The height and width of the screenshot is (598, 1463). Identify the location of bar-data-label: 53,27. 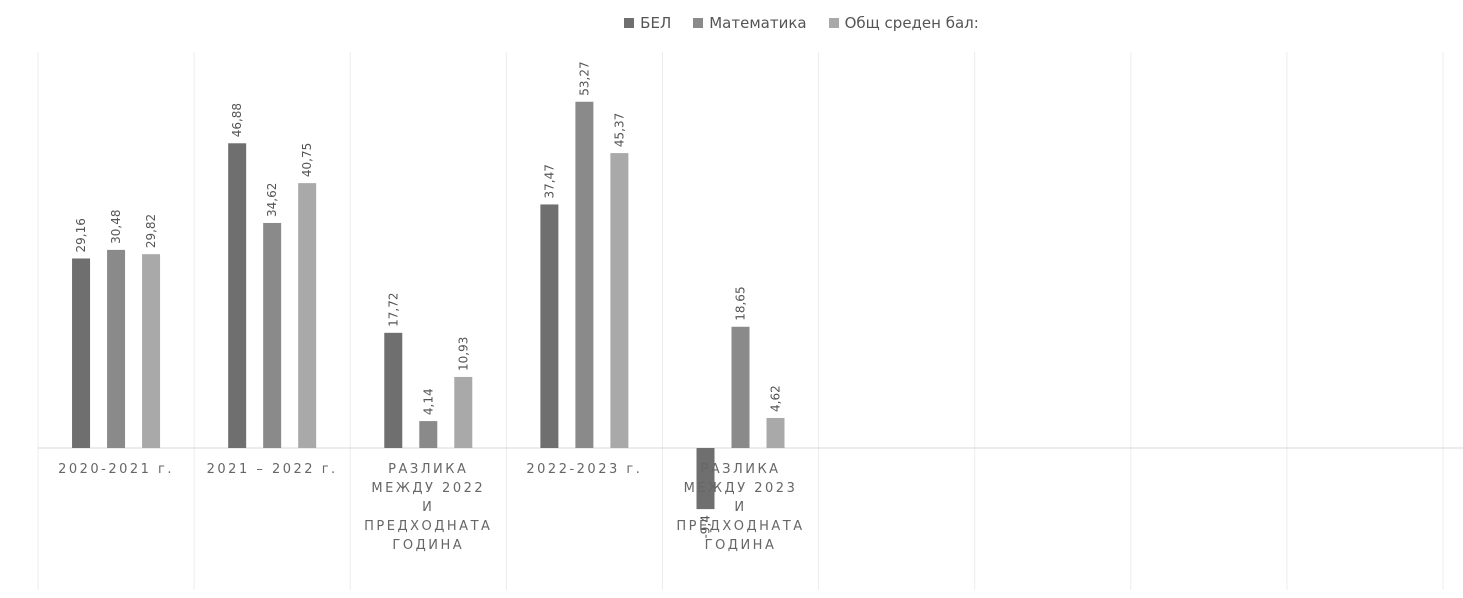
(584, 78).